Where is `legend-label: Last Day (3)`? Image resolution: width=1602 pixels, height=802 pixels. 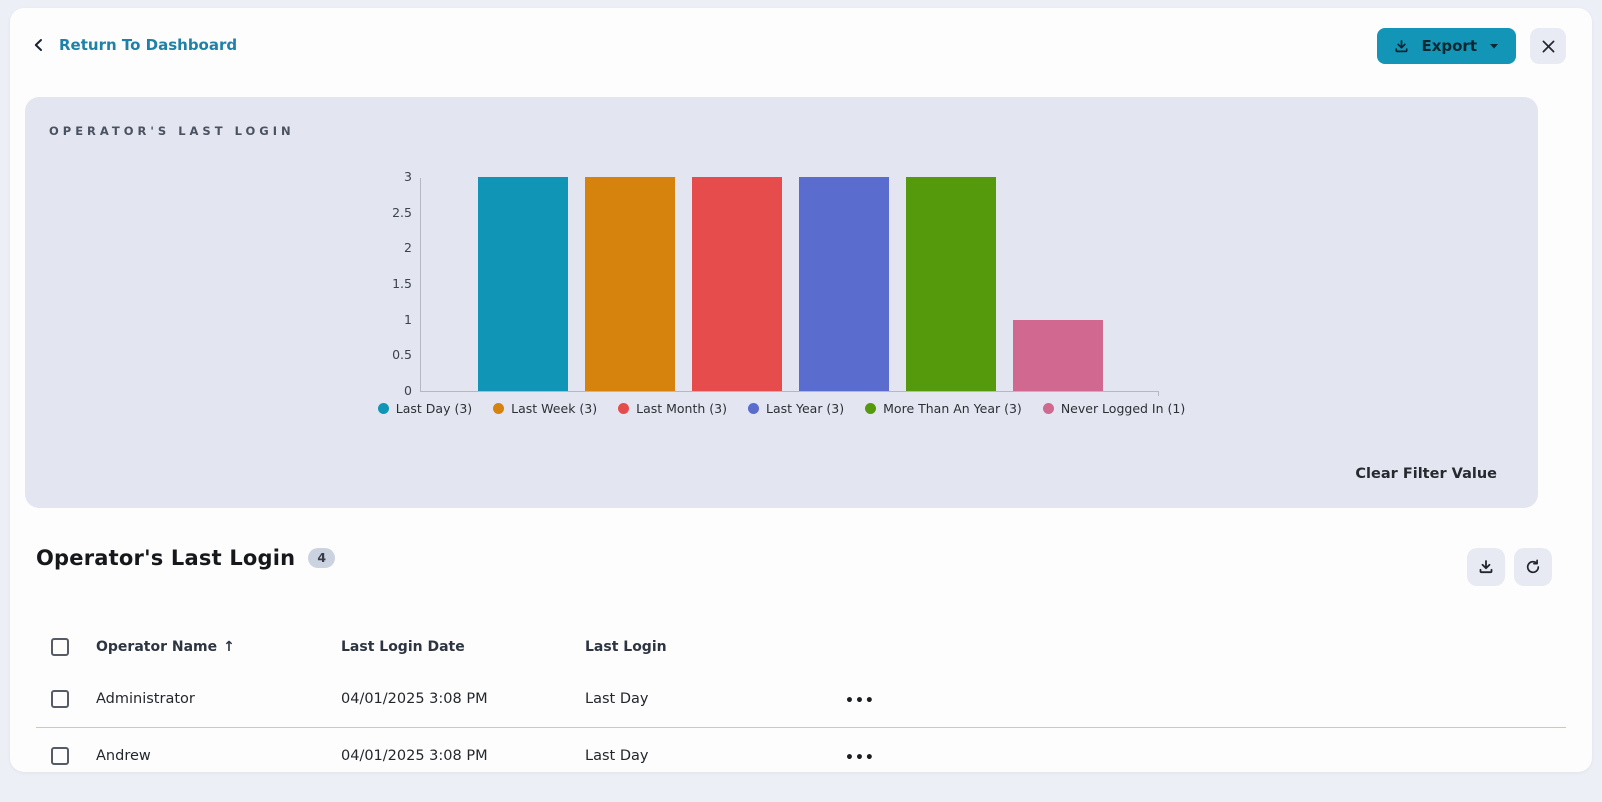 legend-label: Last Day (3) is located at coordinates (434, 408).